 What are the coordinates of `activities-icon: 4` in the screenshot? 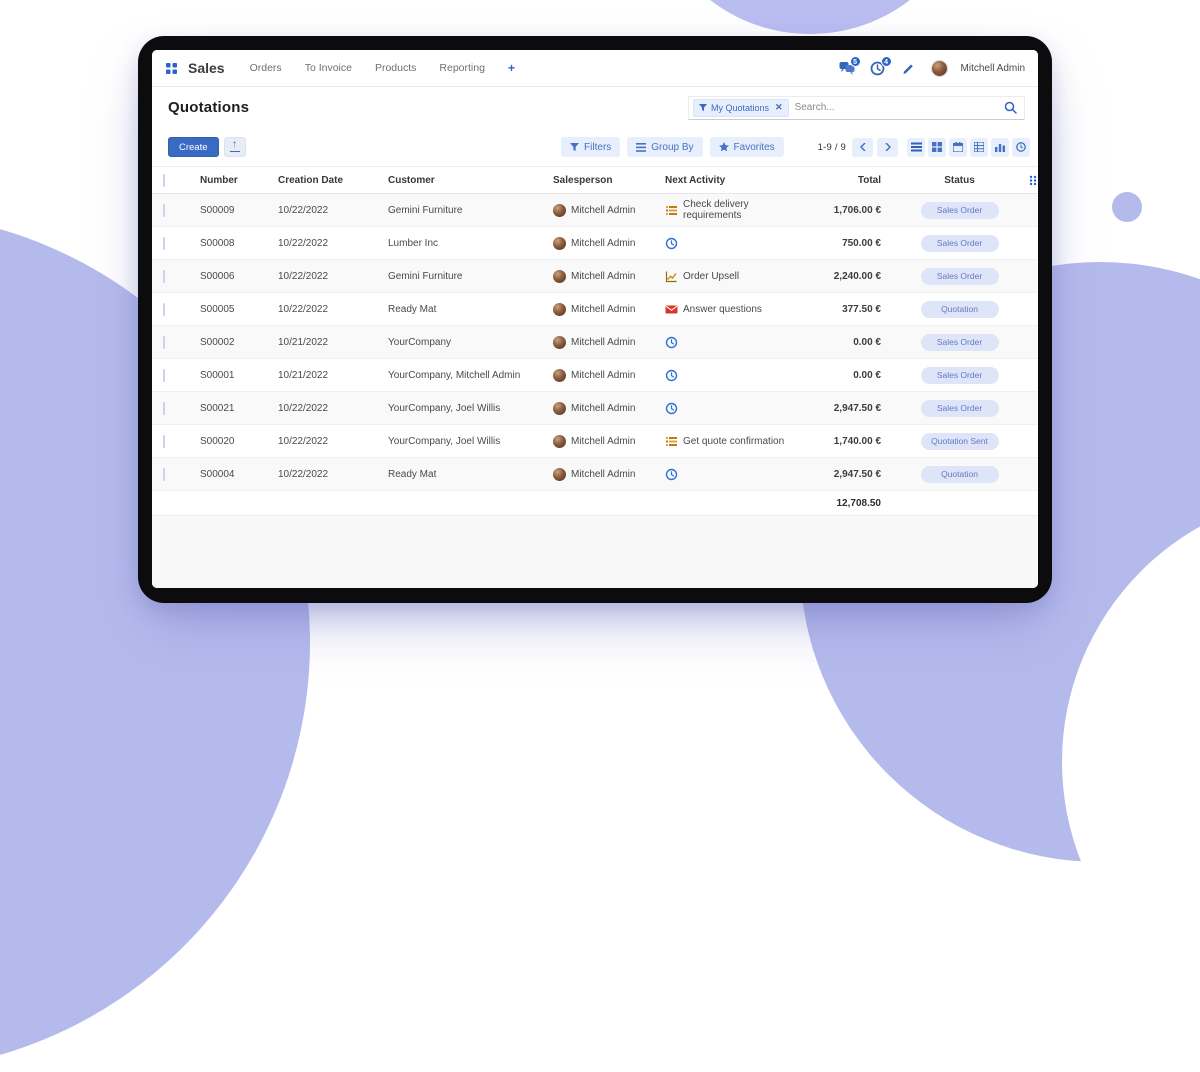 It's located at (880, 66).